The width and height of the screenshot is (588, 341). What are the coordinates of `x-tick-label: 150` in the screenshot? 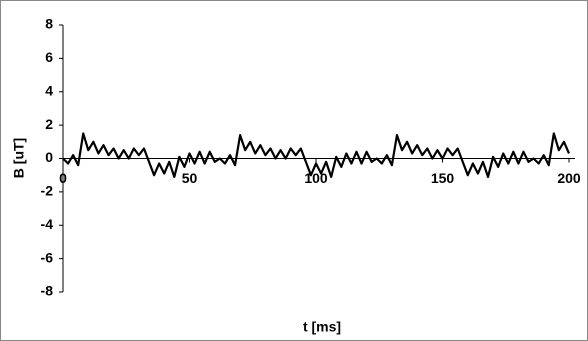 It's located at (443, 178).